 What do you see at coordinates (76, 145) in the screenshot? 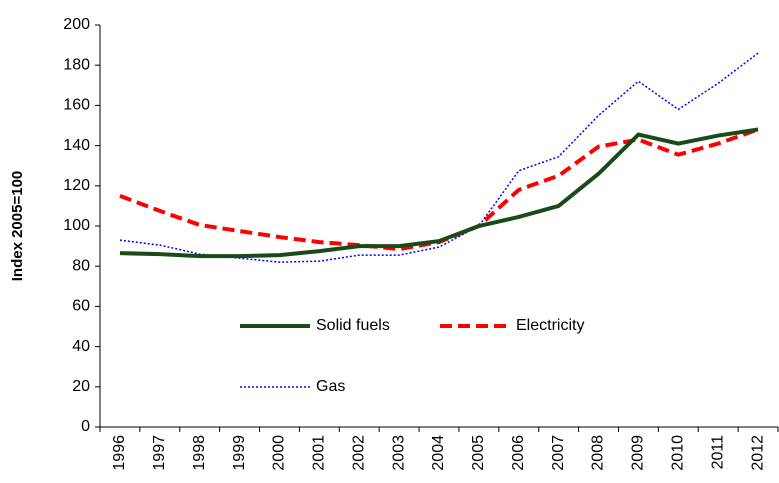
I see `y-tick-label: 140` at bounding box center [76, 145].